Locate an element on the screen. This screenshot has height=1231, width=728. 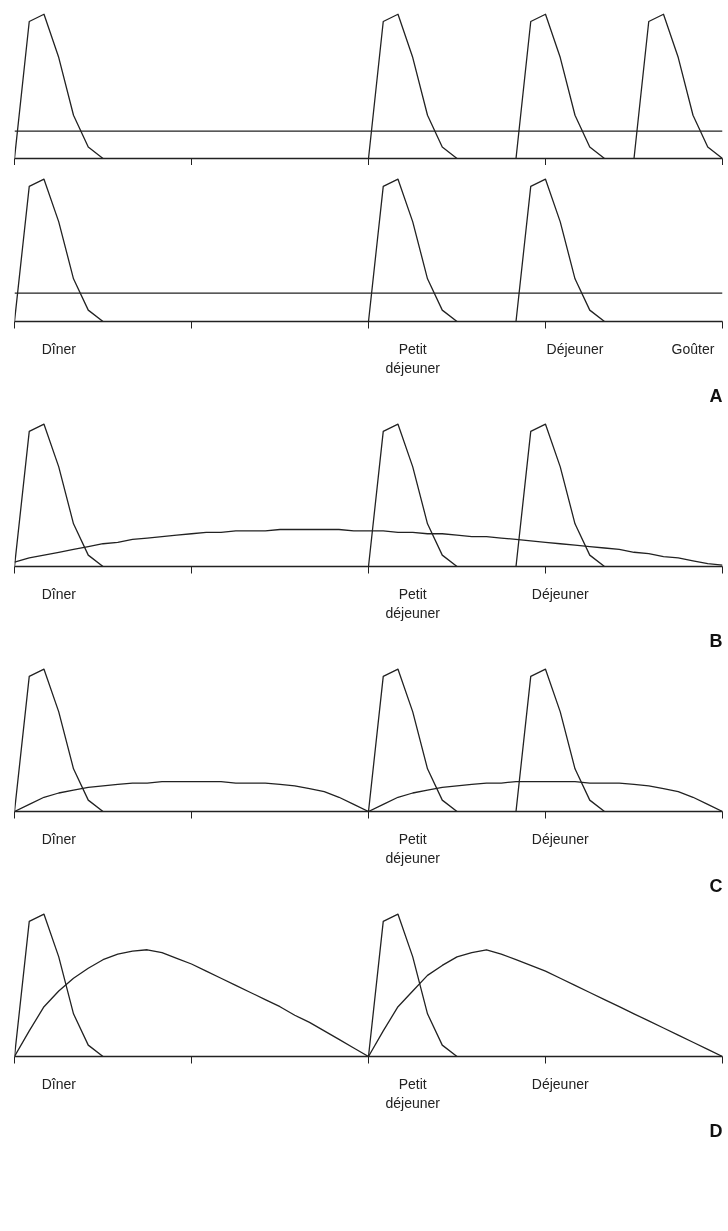
text: A is located at coordinates (716, 395).